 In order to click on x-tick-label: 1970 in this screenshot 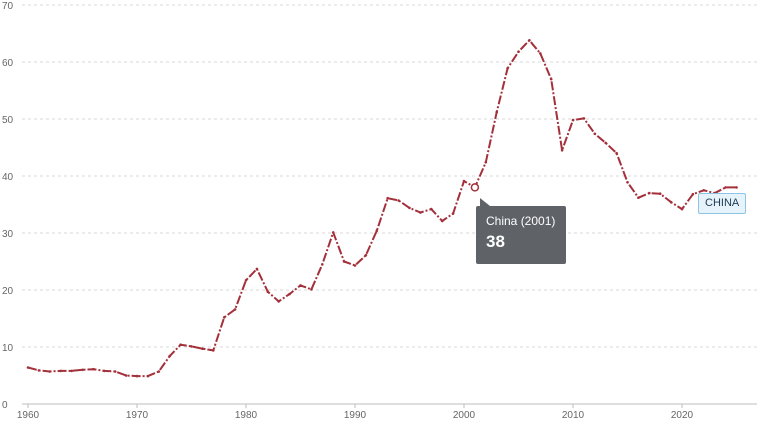, I will do `click(137, 415)`.